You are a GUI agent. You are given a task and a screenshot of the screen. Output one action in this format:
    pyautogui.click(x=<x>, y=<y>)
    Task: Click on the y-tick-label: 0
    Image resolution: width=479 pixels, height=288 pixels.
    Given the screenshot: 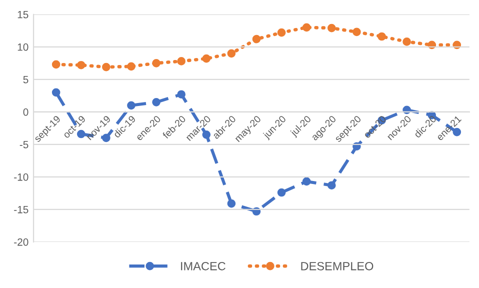 What is the action you would take?
    pyautogui.click(x=25, y=112)
    